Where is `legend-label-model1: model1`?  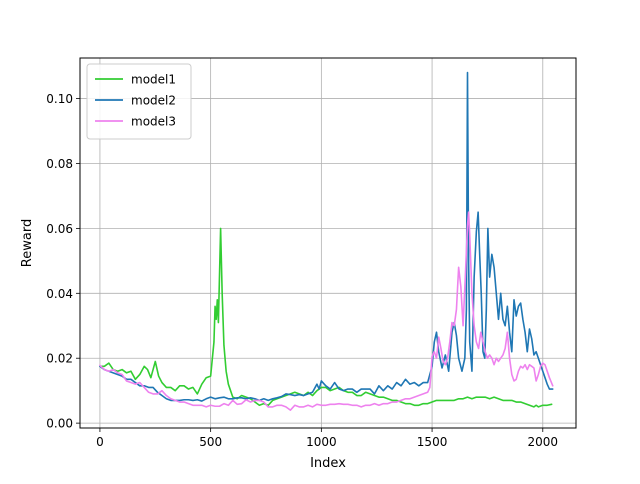 legend-label-model1: model1 is located at coordinates (153, 80).